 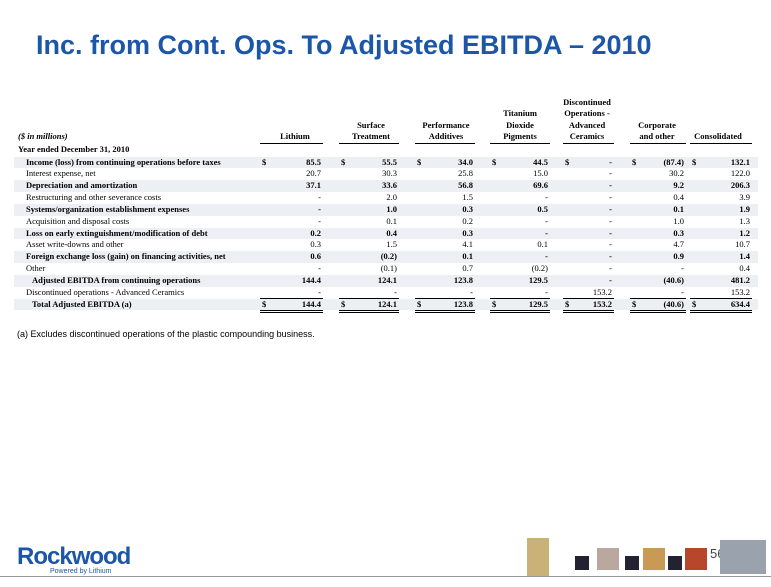 I want to click on cell-value: 1.9, so click(x=744, y=208).